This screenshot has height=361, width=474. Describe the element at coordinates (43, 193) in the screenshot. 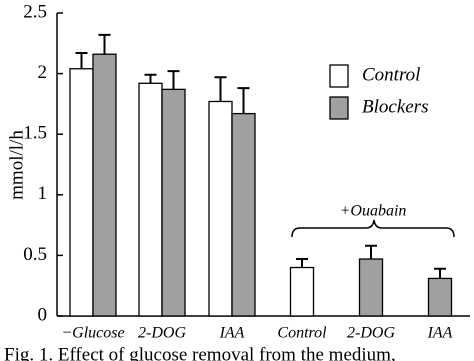

I see `y-tick-label: 1` at that location.